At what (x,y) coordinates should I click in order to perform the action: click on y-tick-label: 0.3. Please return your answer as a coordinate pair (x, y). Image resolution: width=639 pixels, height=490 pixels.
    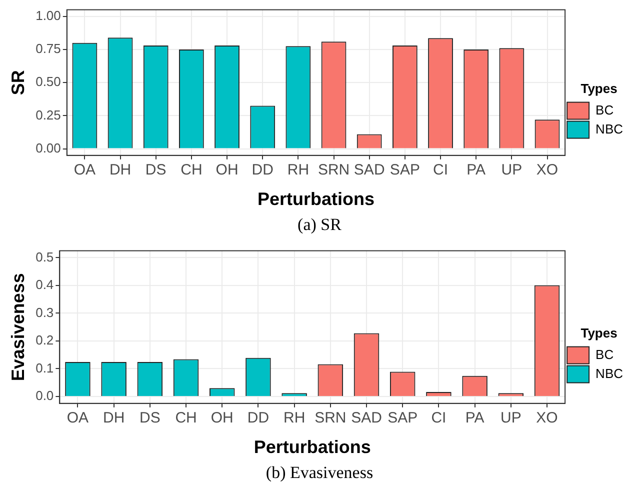
    Looking at the image, I should click on (45, 312).